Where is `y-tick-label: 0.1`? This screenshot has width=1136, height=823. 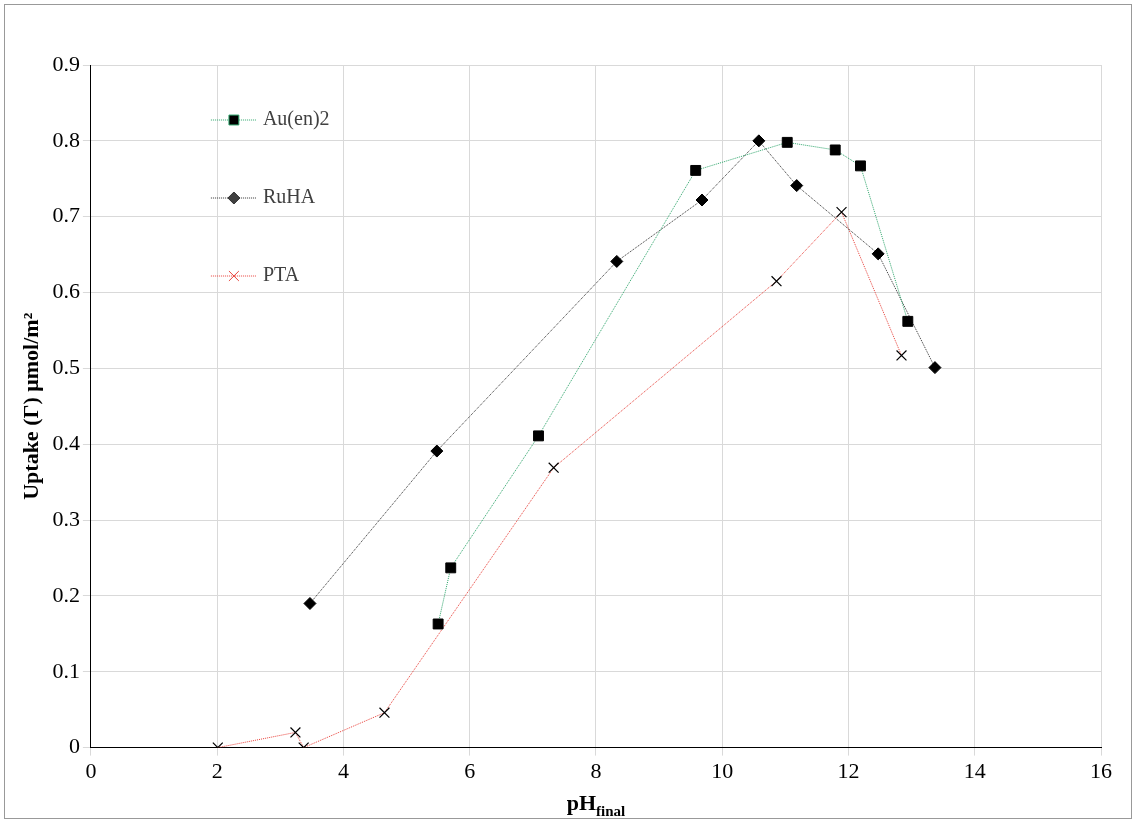
y-tick-label: 0.1 is located at coordinates (66, 670).